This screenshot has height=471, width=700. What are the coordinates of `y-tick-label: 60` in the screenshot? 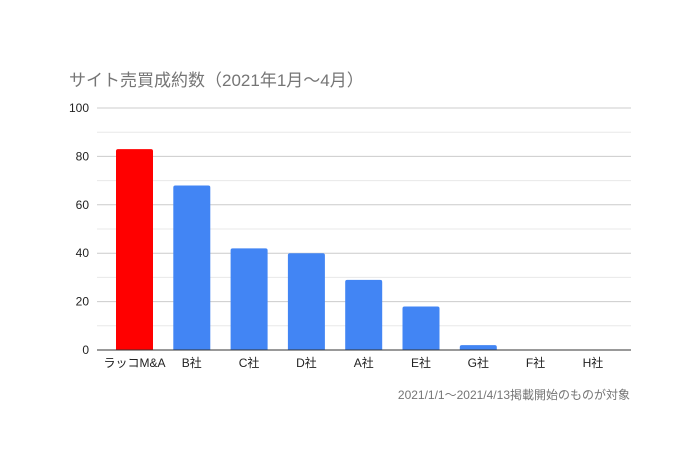 It's located at (83, 205).